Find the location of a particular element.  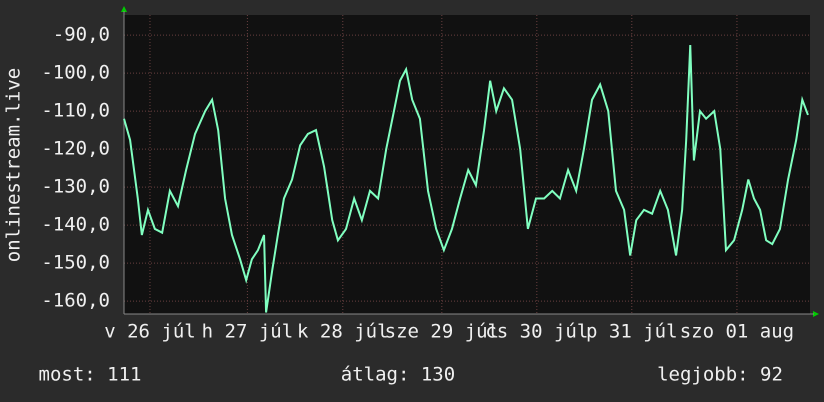

y-tick-label: -140,0 is located at coordinates (75, 225).